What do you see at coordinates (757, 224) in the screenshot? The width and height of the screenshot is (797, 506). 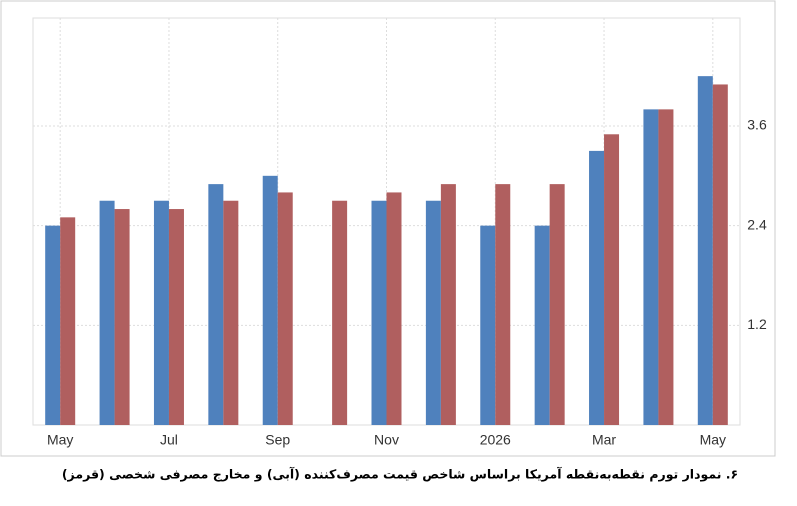 I see `y-tick-label: 2.4` at bounding box center [757, 224].